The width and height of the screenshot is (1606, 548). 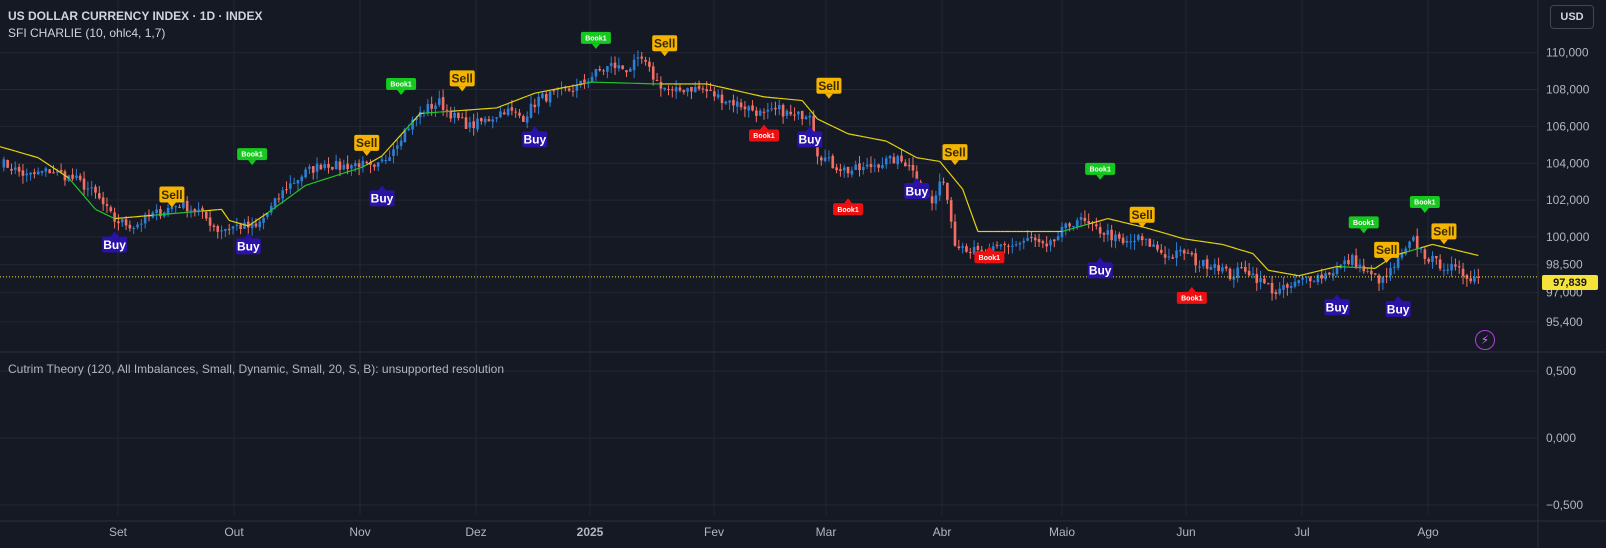 What do you see at coordinates (1386, 250) in the screenshot?
I see `sell-label-text: Sell` at bounding box center [1386, 250].